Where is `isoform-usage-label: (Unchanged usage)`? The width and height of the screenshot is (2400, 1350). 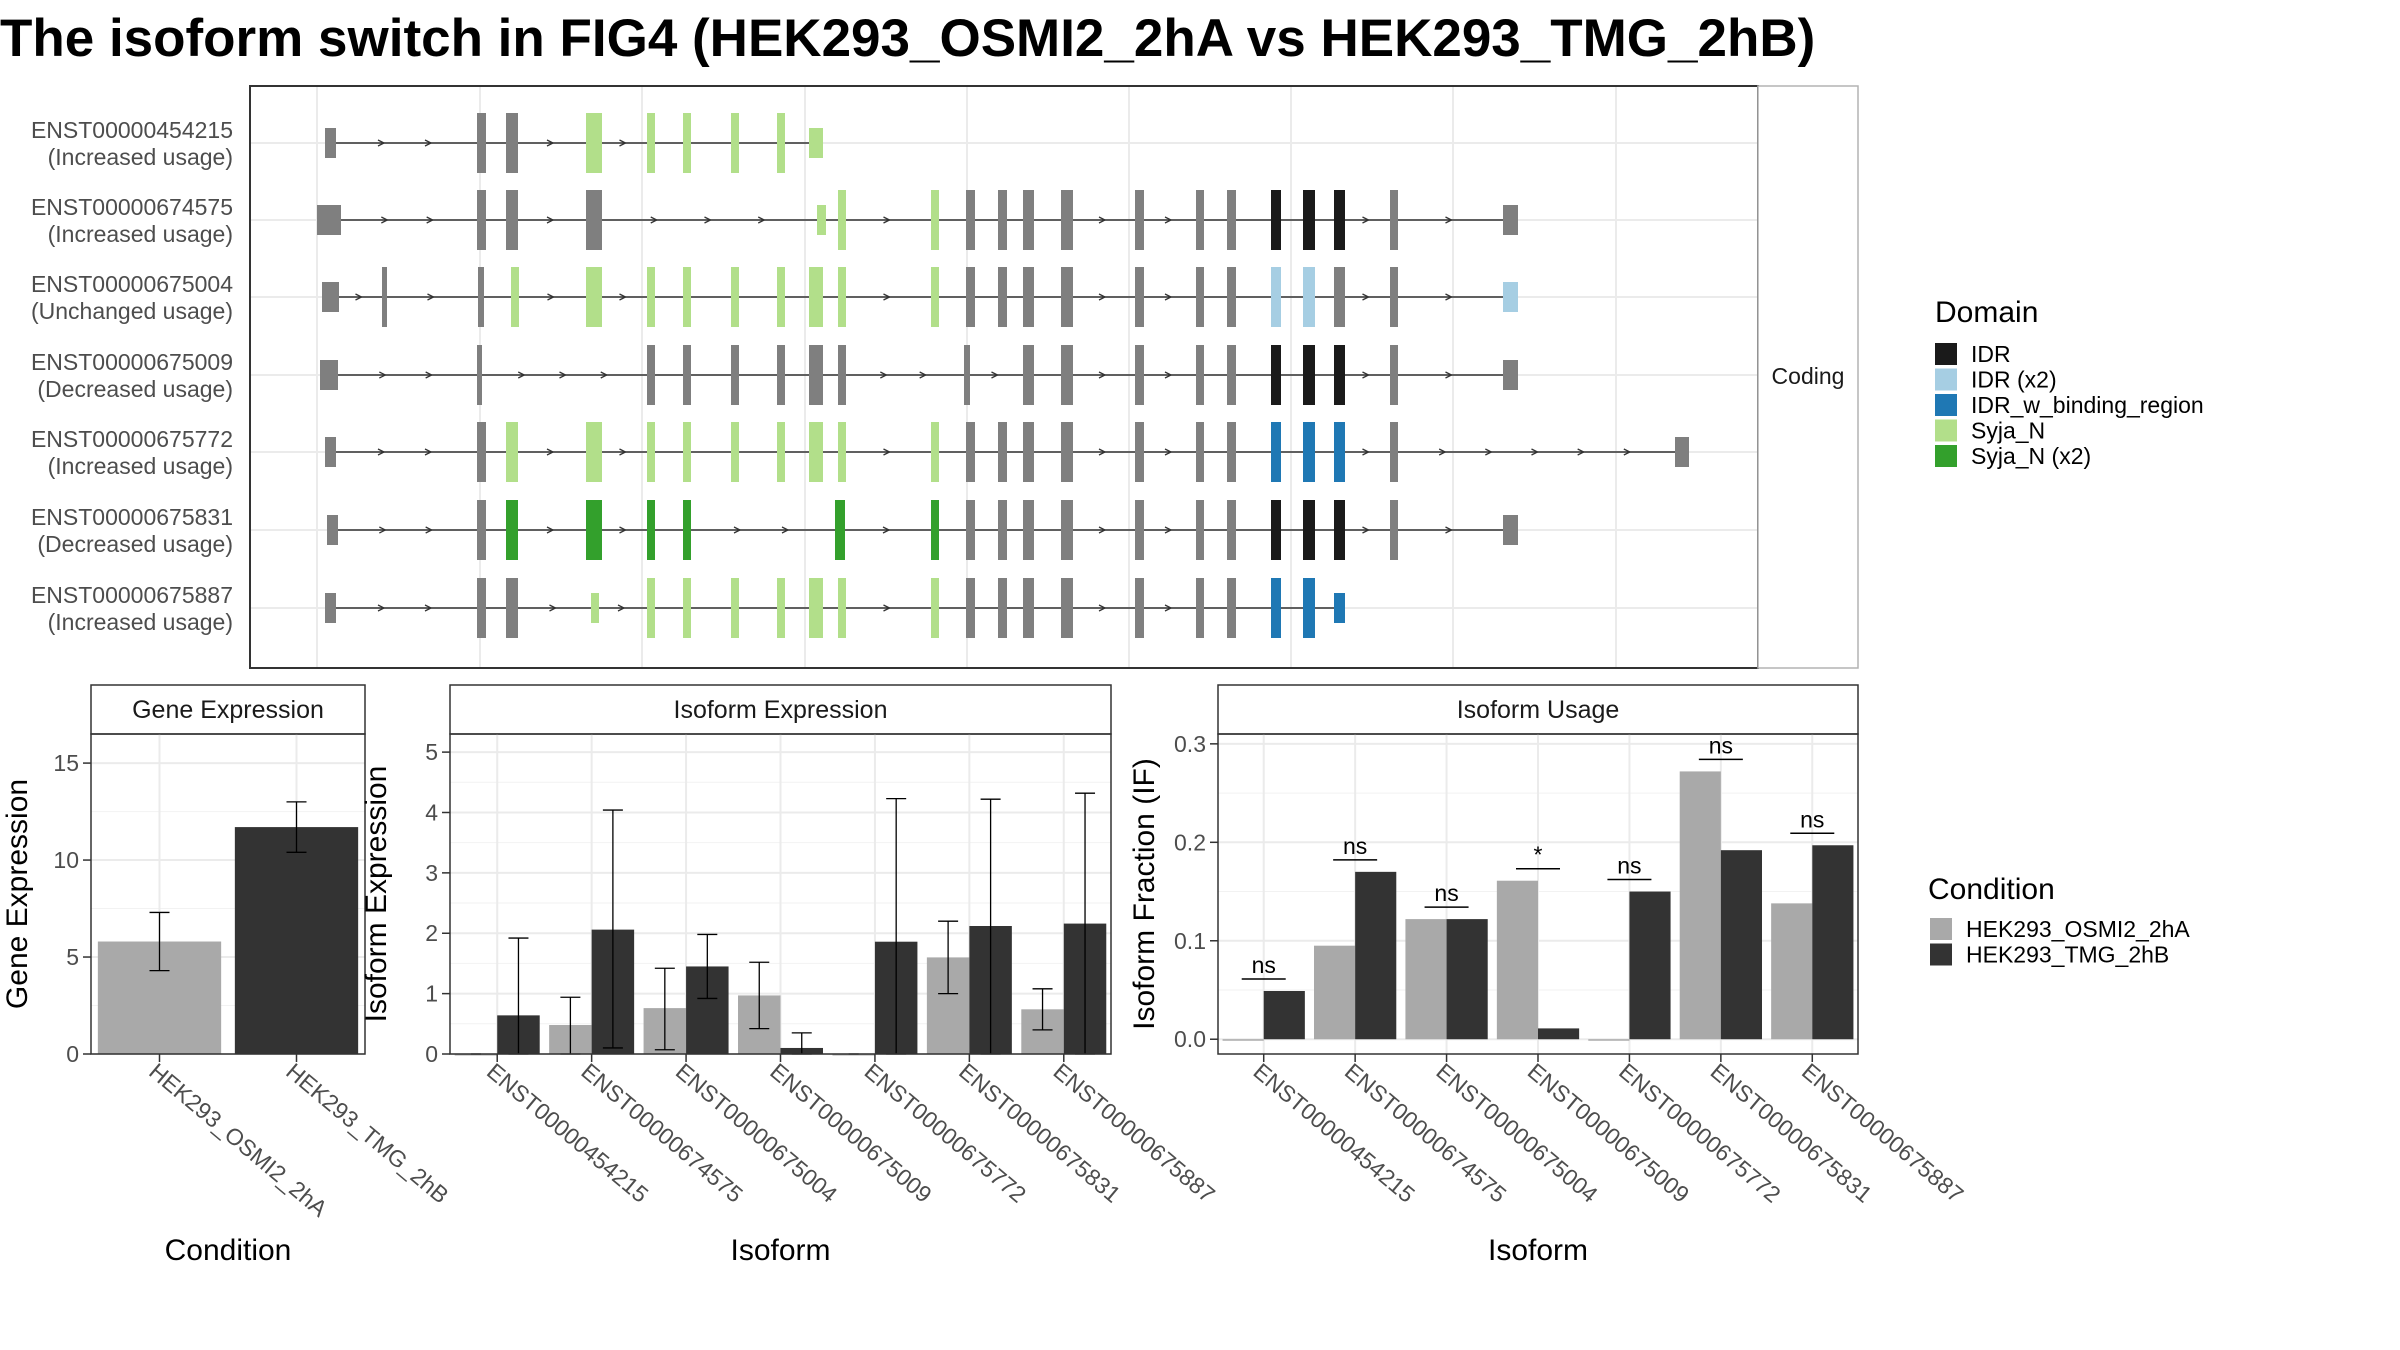 isoform-usage-label: (Unchanged usage) is located at coordinates (132, 311).